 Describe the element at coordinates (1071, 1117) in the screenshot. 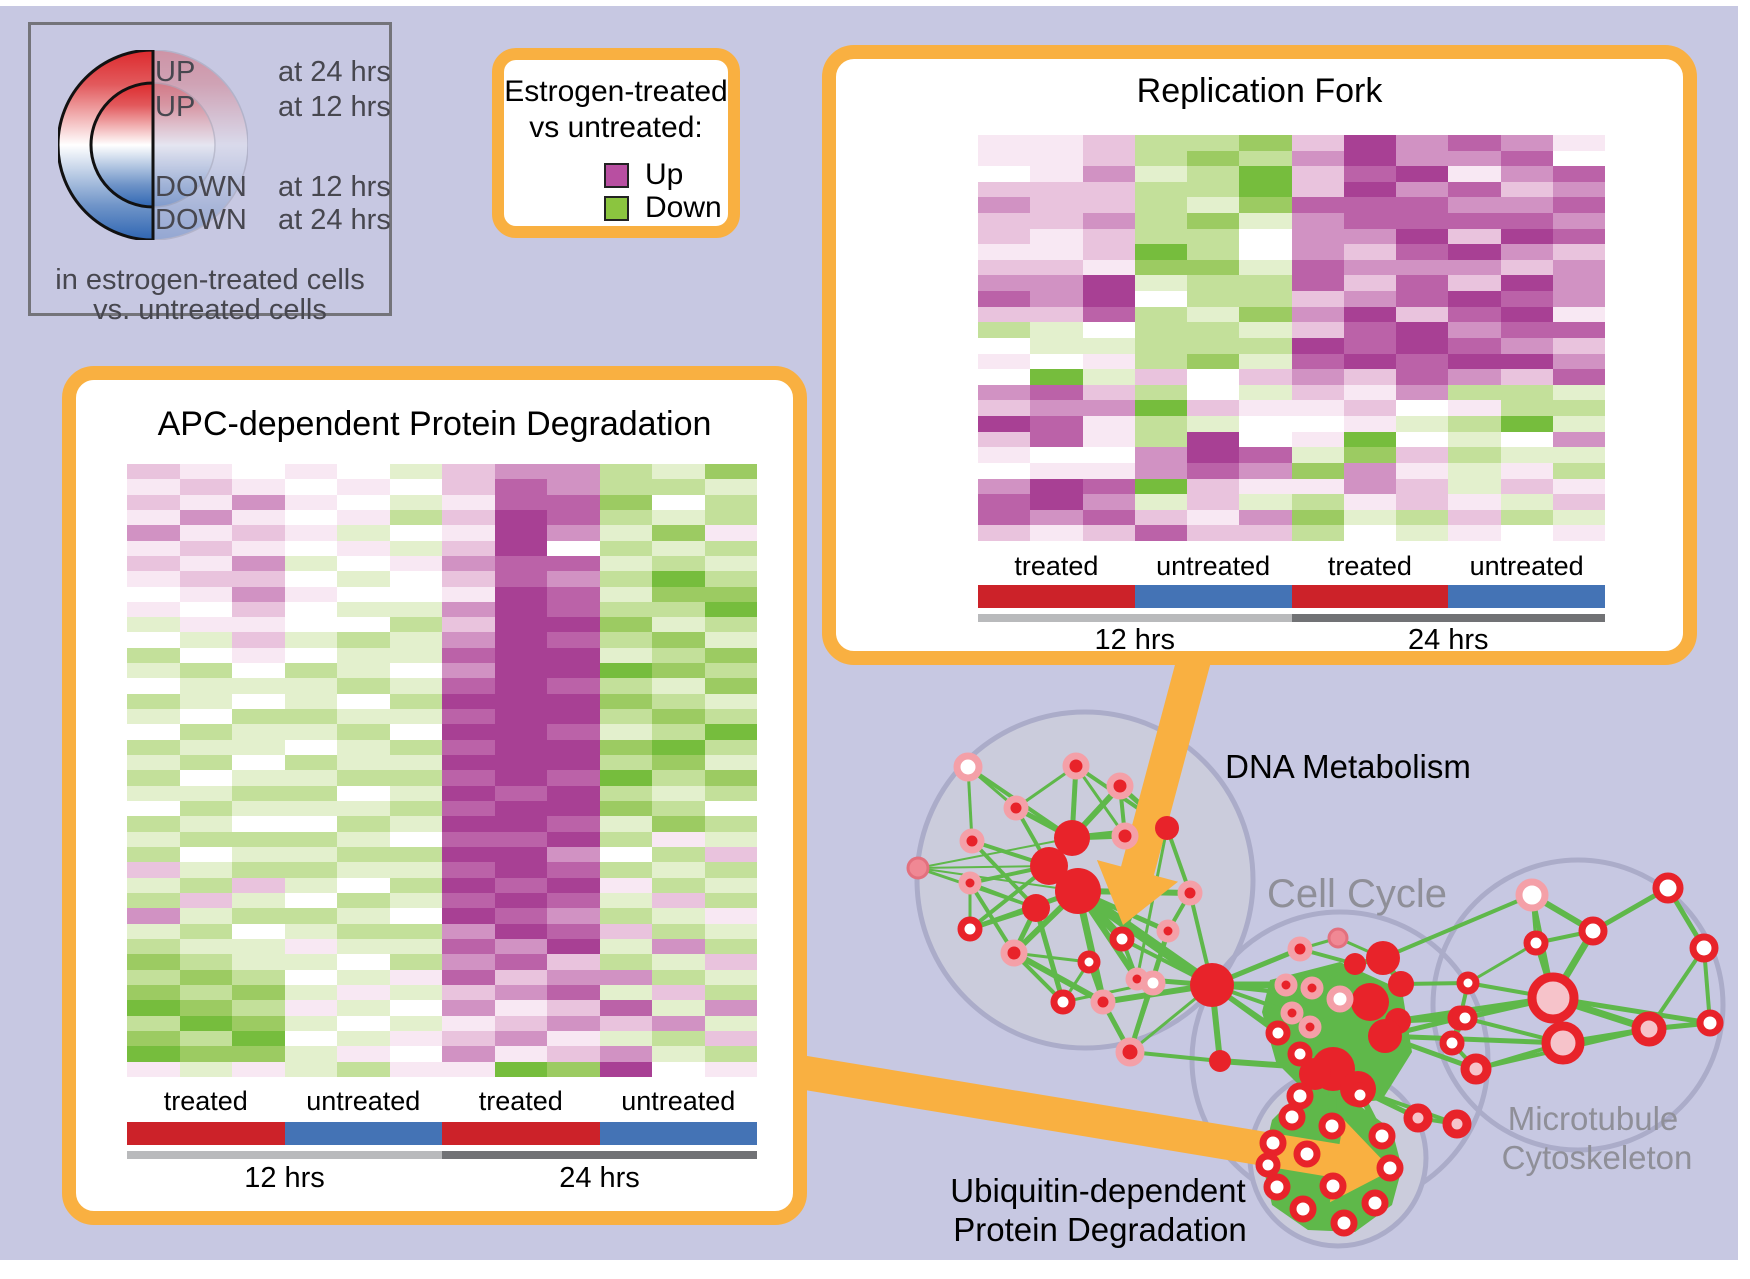

I see `arrow-shaft-apc-to-ubiquitin` at that location.